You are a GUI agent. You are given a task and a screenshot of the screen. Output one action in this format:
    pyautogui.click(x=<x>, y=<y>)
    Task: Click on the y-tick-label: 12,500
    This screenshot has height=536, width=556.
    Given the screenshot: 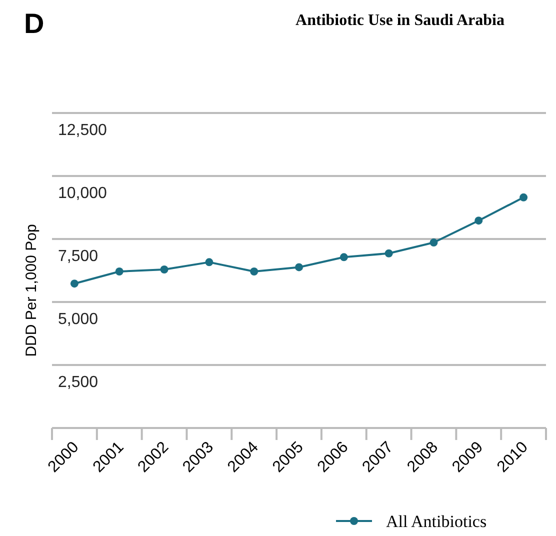 What is the action you would take?
    pyautogui.click(x=83, y=130)
    